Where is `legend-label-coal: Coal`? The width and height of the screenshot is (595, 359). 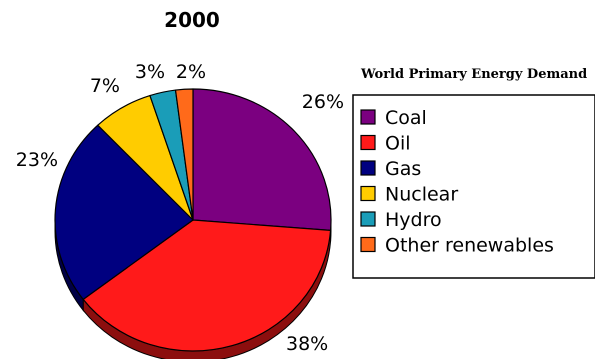
legend-label-coal: Coal is located at coordinates (406, 118).